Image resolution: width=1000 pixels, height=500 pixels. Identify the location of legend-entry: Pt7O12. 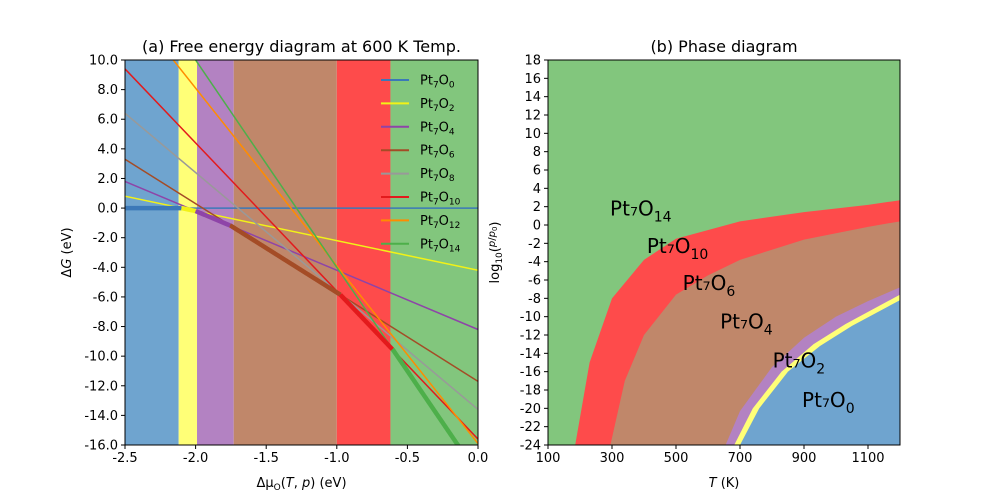
(440, 222).